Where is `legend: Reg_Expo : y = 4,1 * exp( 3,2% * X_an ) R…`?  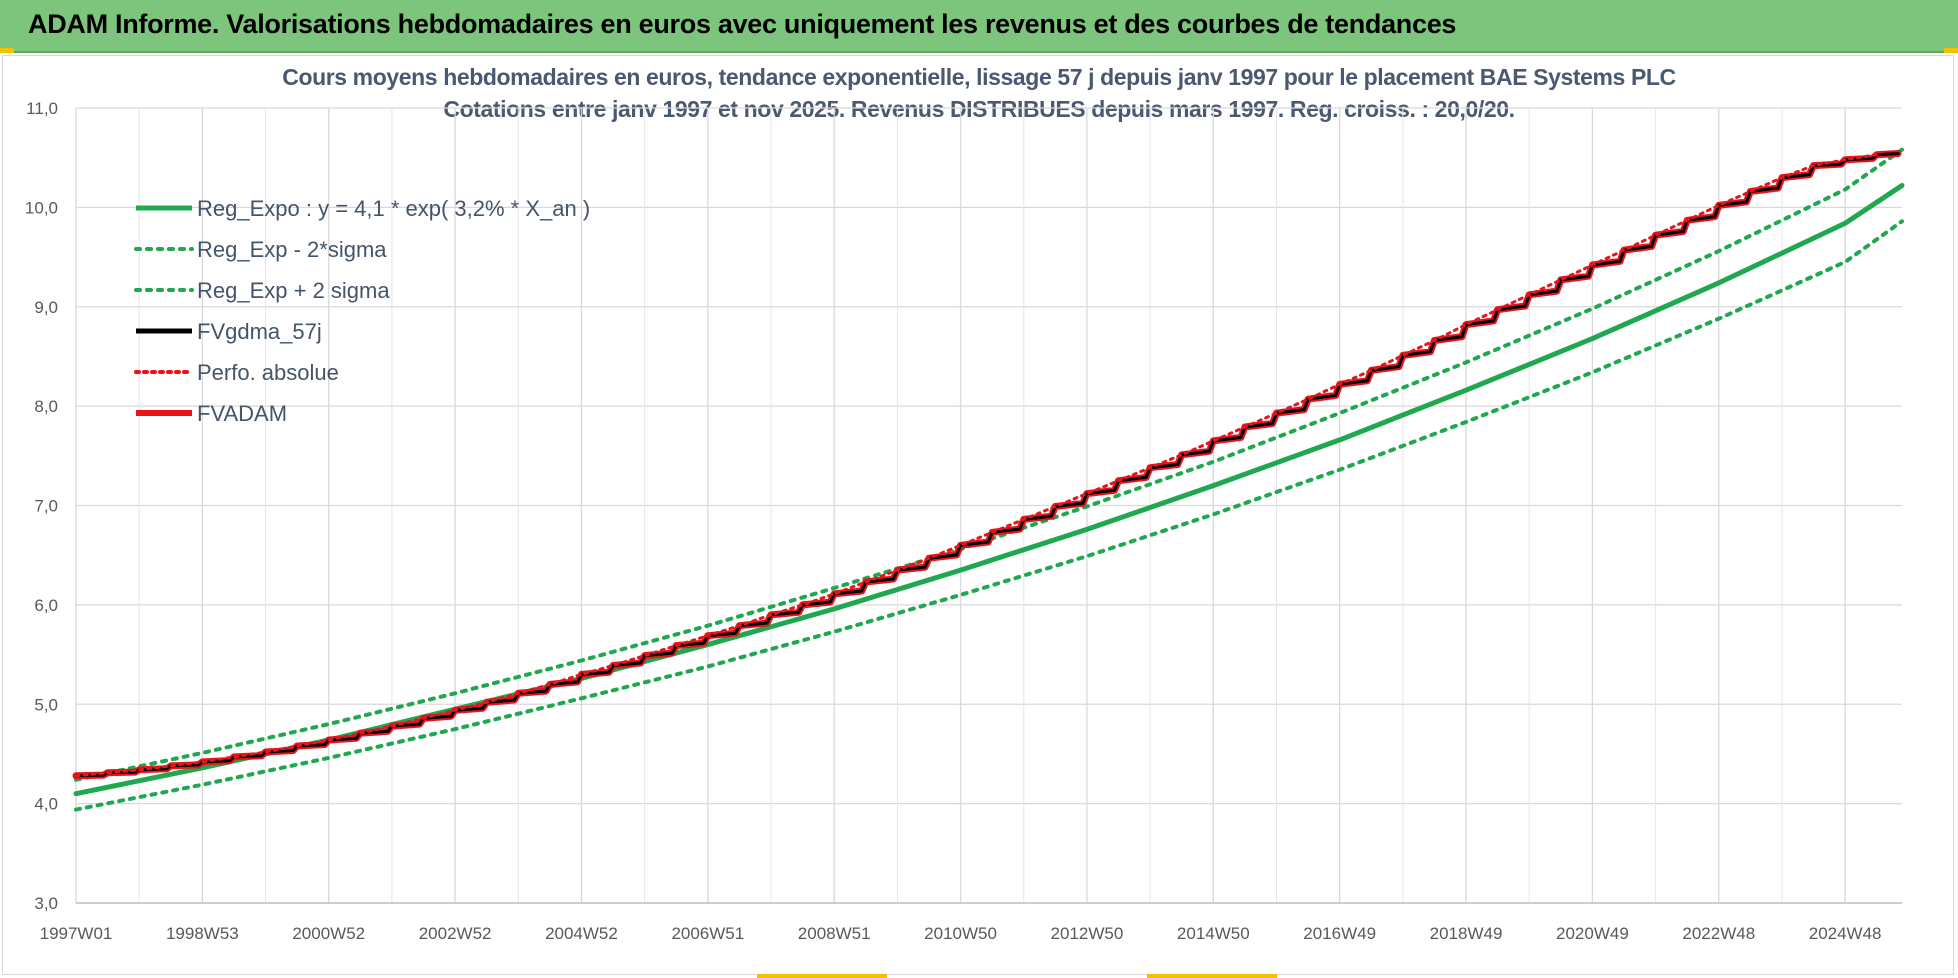
legend: Reg_Expo : y = 4,1 * exp( 3,2% * X_an ) R… is located at coordinates (362, 311).